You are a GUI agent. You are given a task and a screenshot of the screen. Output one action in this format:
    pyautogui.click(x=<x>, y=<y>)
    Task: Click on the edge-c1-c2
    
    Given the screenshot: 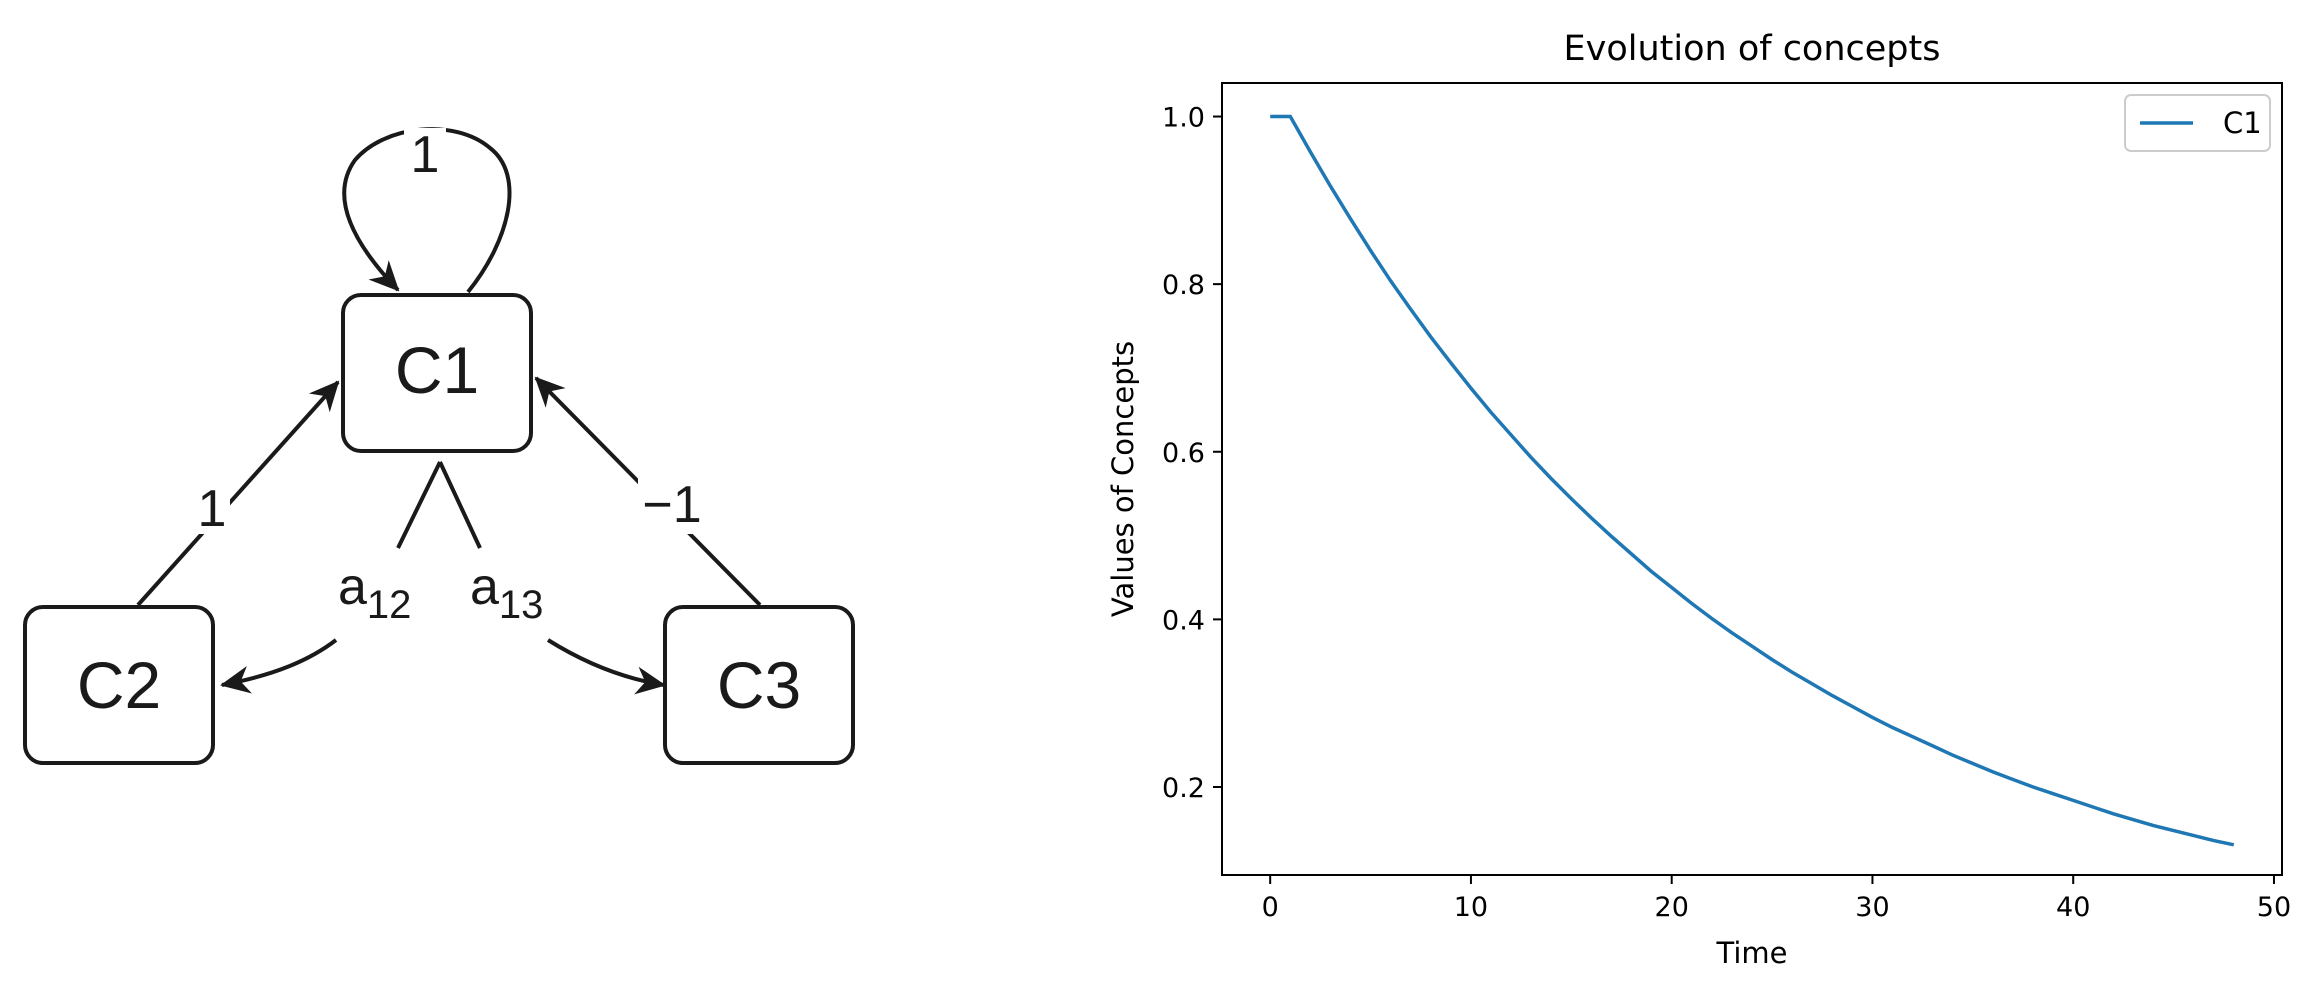 What is the action you would take?
    pyautogui.click(x=332, y=573)
    